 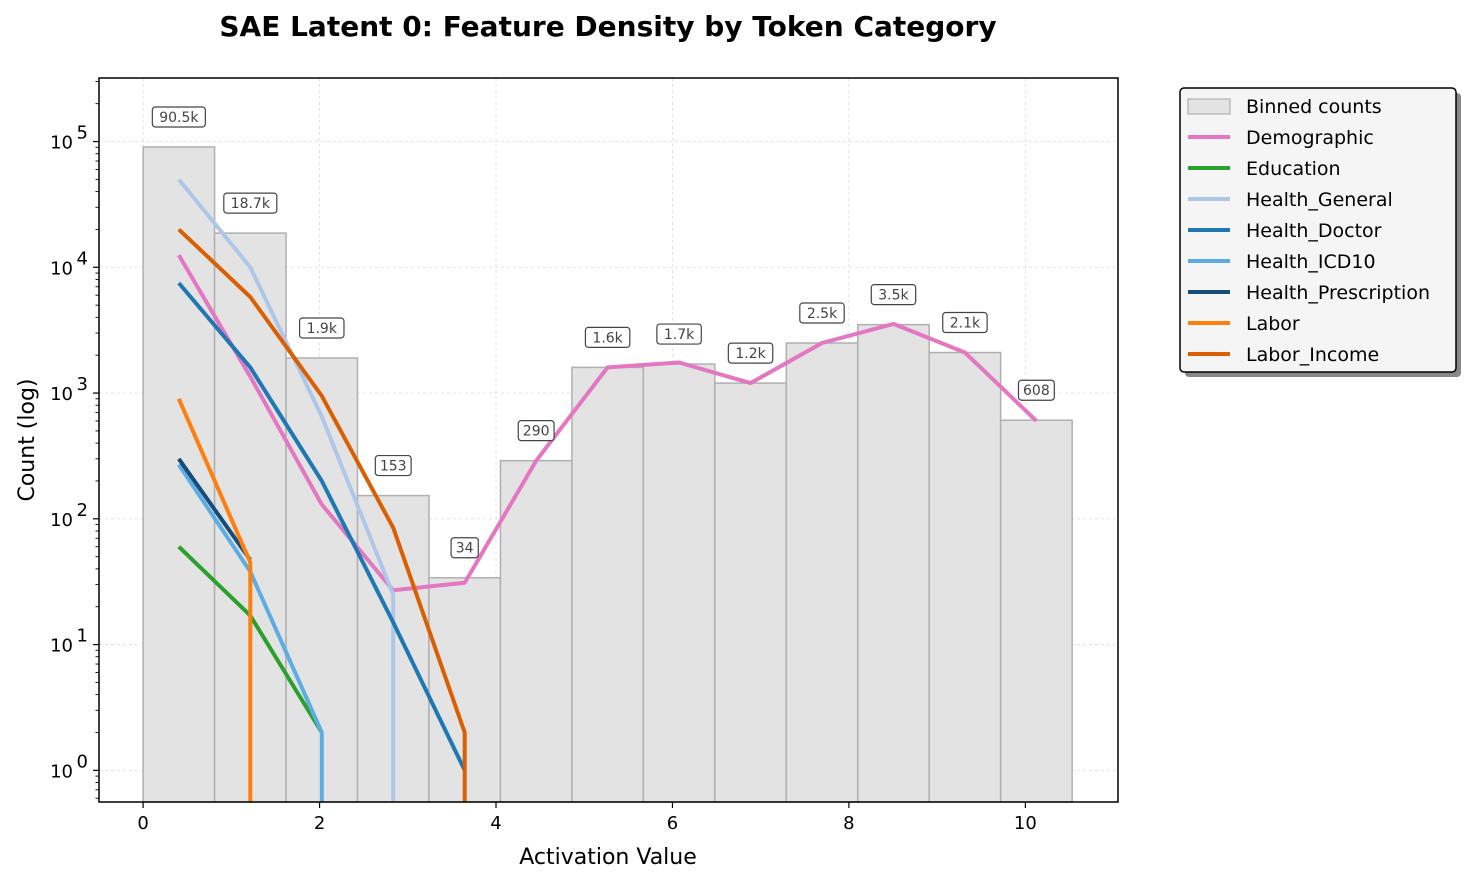 I want to click on legend-entry-health-icd10: Health_ICD10, so click(x=1282, y=262).